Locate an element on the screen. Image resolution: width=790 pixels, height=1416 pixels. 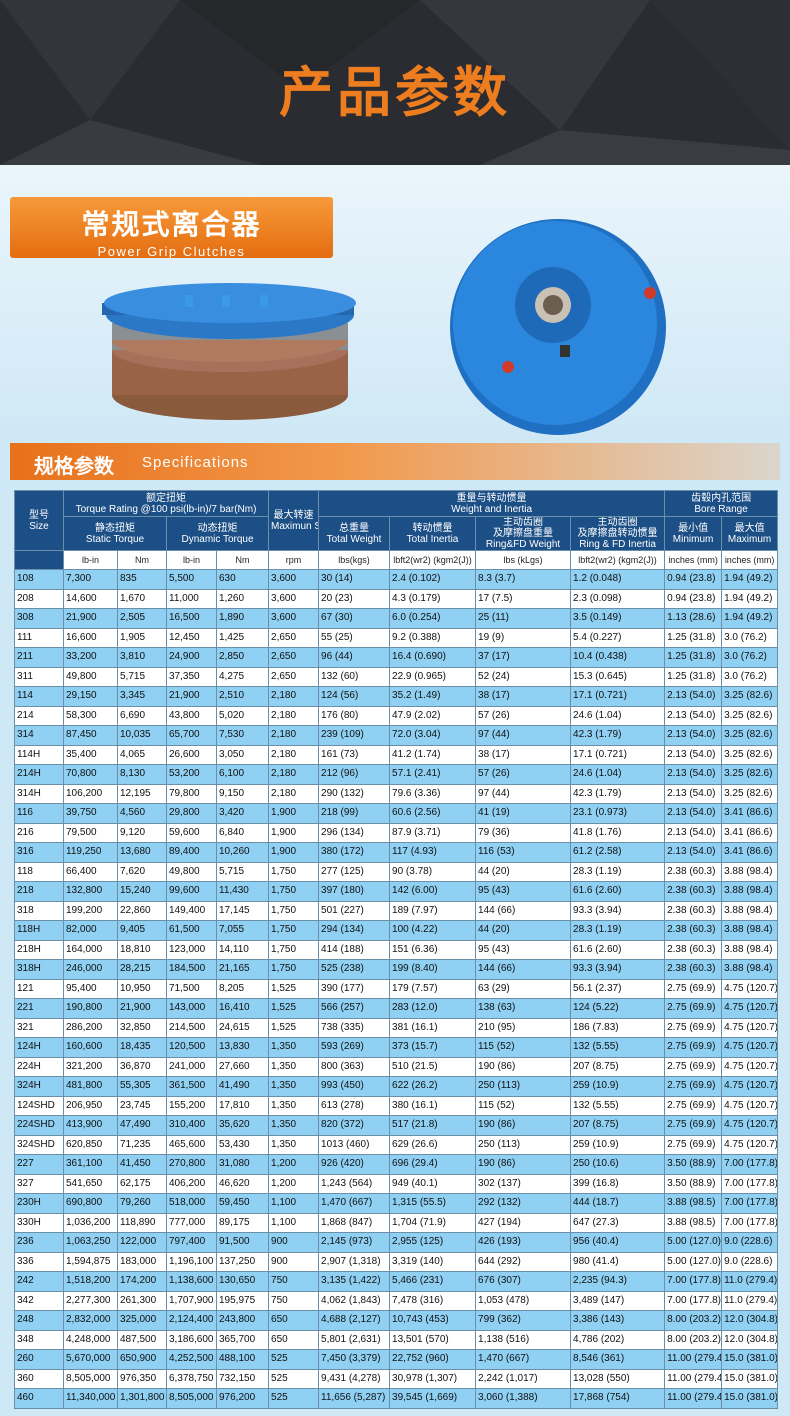
header-cell: 静态扭矩 Static Torque is located at coordinates (115, 533).